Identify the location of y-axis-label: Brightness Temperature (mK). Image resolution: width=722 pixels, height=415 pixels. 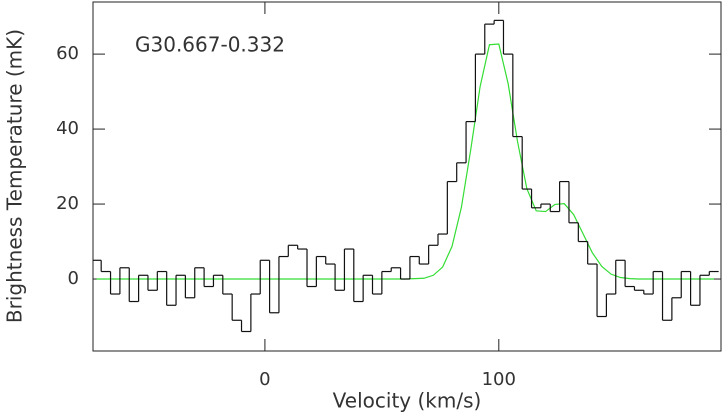
(15, 176).